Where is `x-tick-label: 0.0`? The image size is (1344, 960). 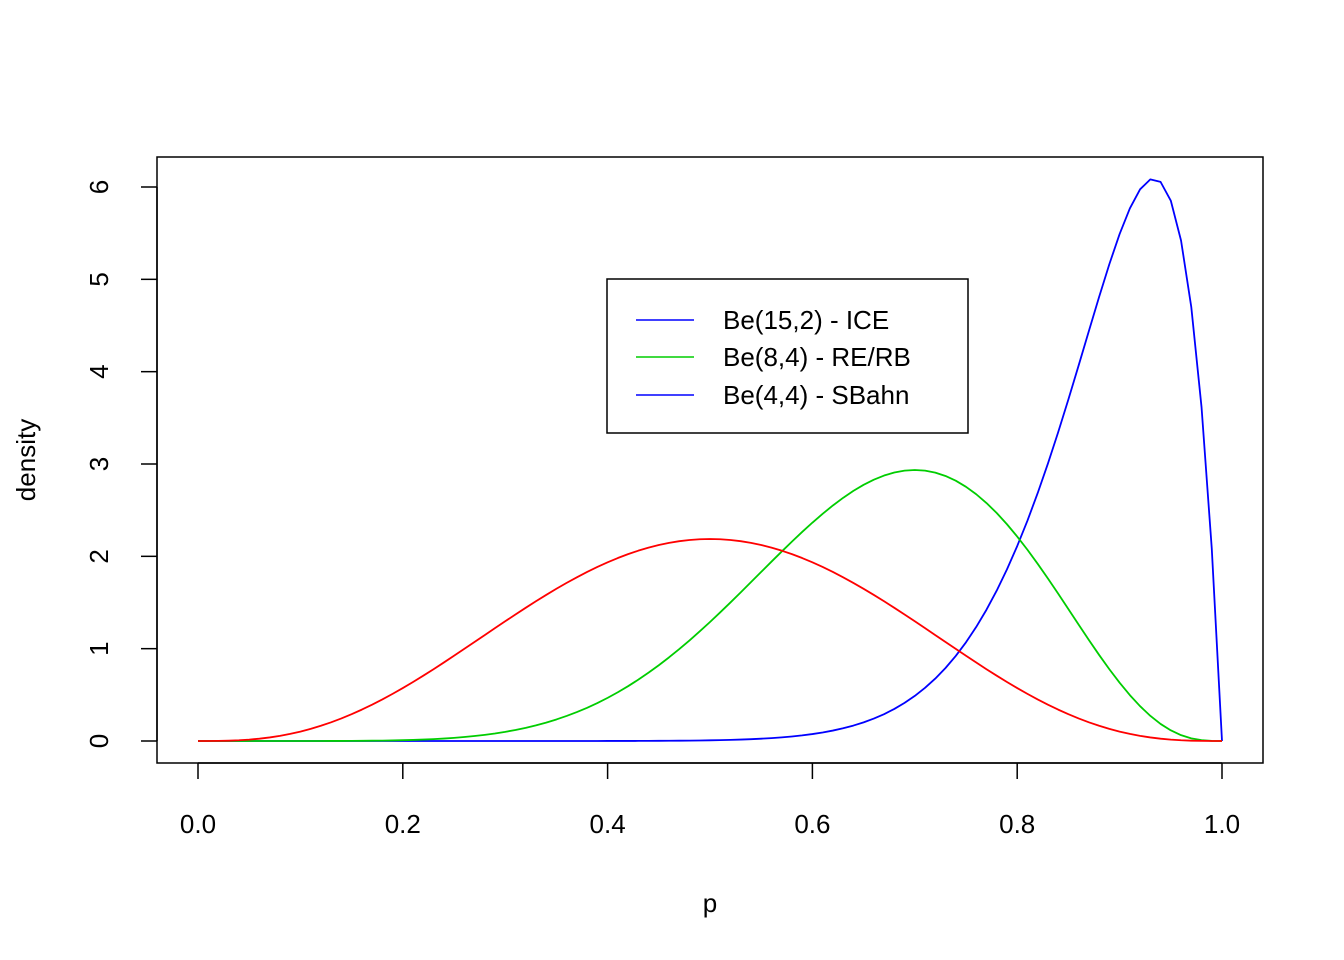
x-tick-label: 0.0 is located at coordinates (198, 824).